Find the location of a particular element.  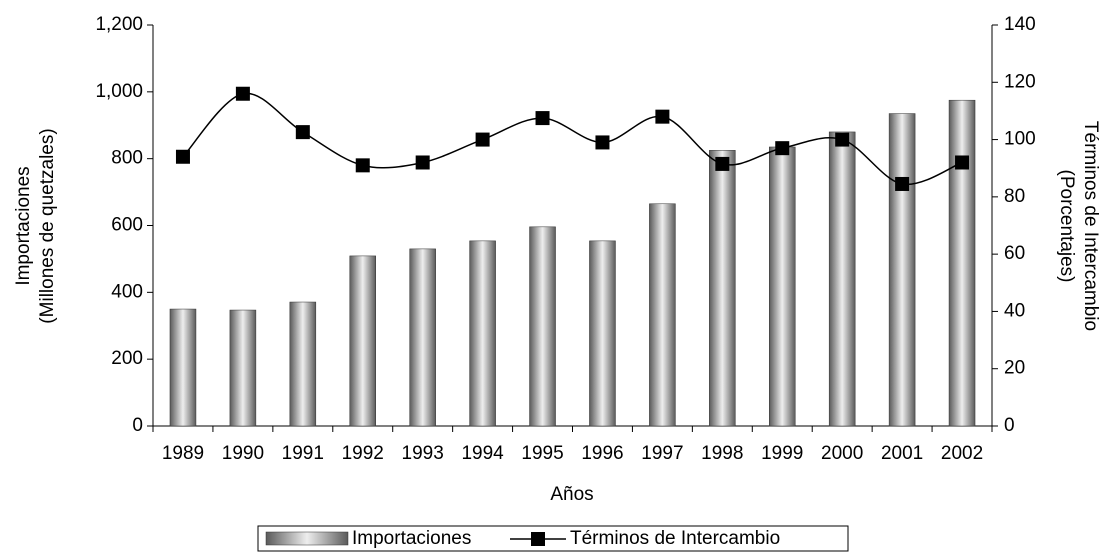

y-axis-label: Importaciones is located at coordinates (23, 225).